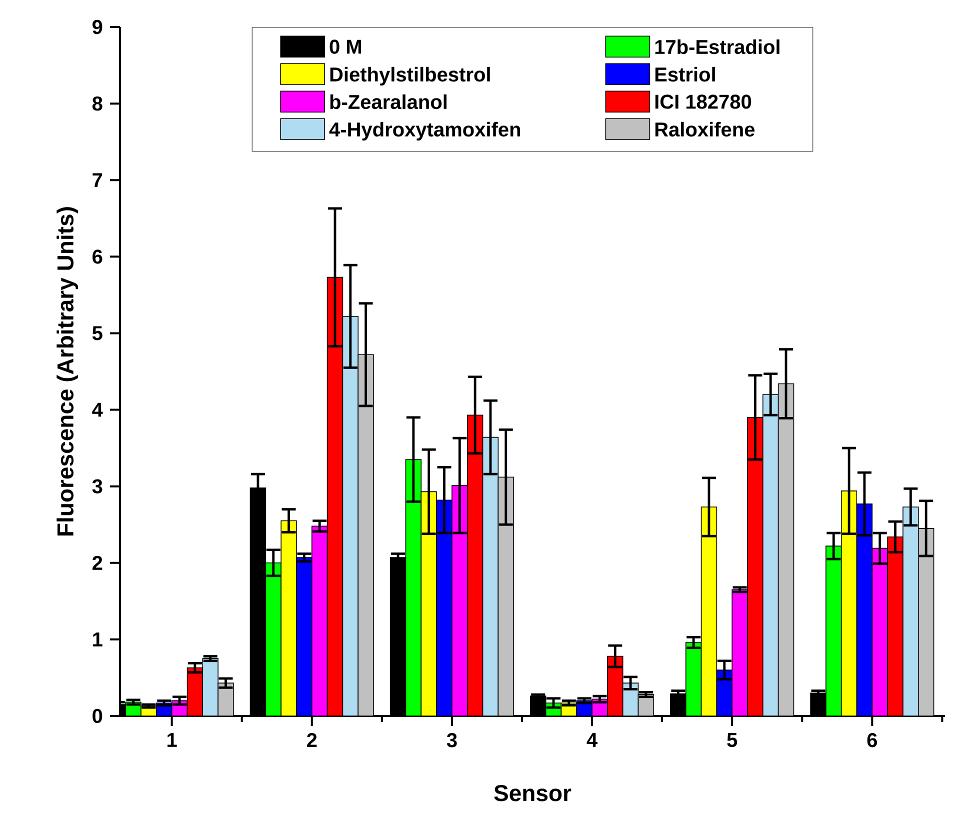  Describe the element at coordinates (703, 101) in the screenshot. I see `legend-label: ICI 182780` at that location.